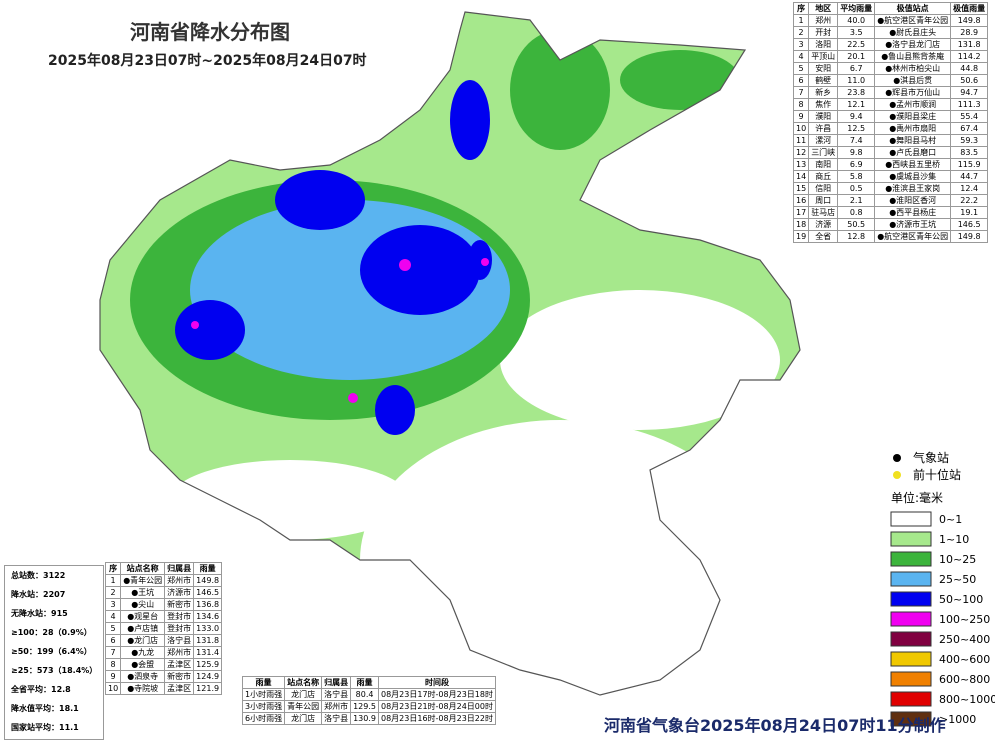 This screenshot has width=1000, height=744. I want to click on cell: 三门峡, so click(823, 152).